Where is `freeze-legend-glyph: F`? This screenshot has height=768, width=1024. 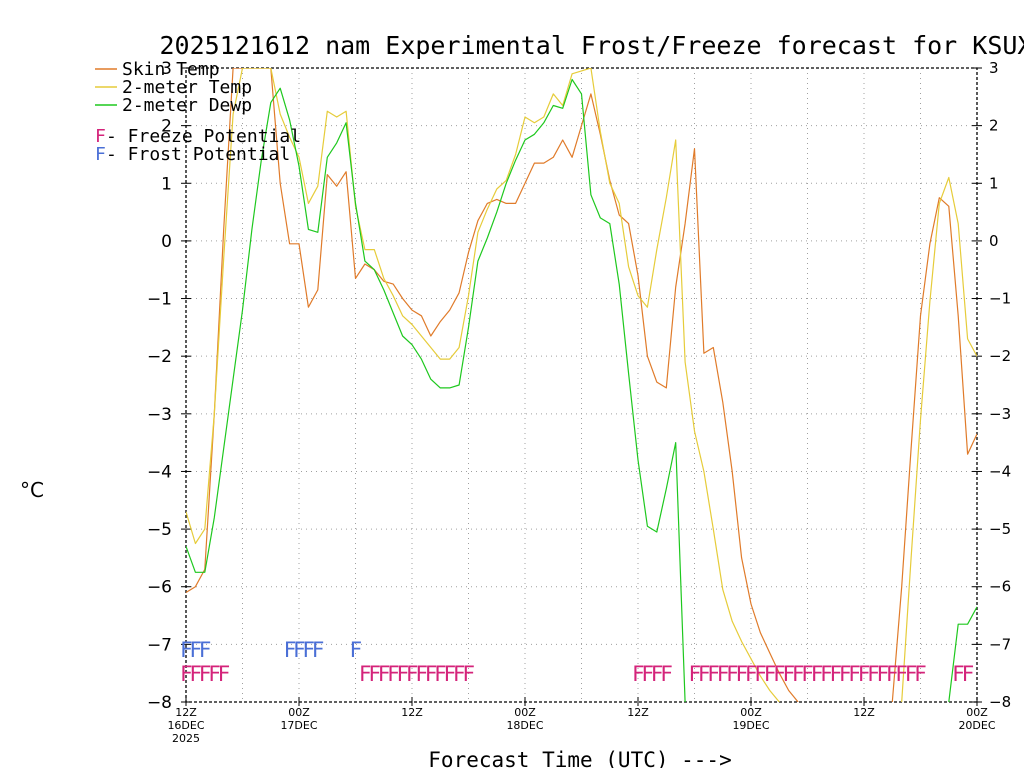
freeze-legend-glyph: F is located at coordinates (100, 136).